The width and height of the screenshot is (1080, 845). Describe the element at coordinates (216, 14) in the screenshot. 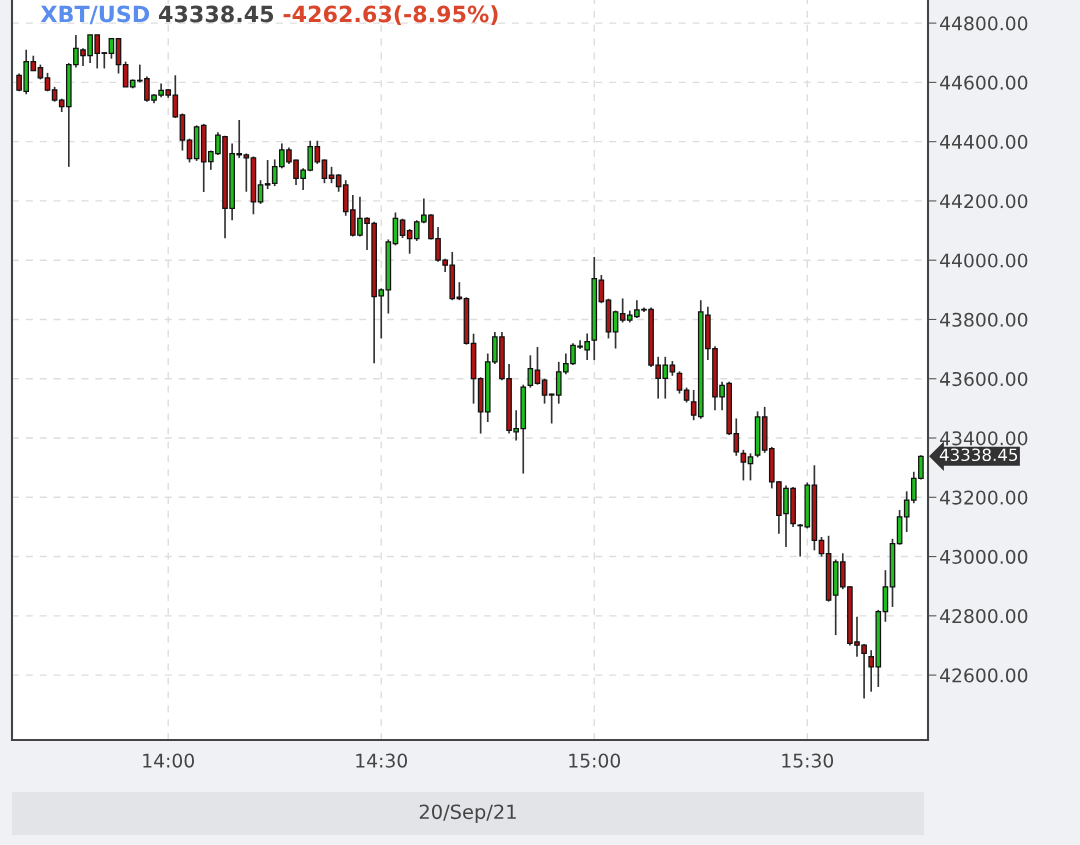

I see `chart-subtitle: 43338.45` at that location.